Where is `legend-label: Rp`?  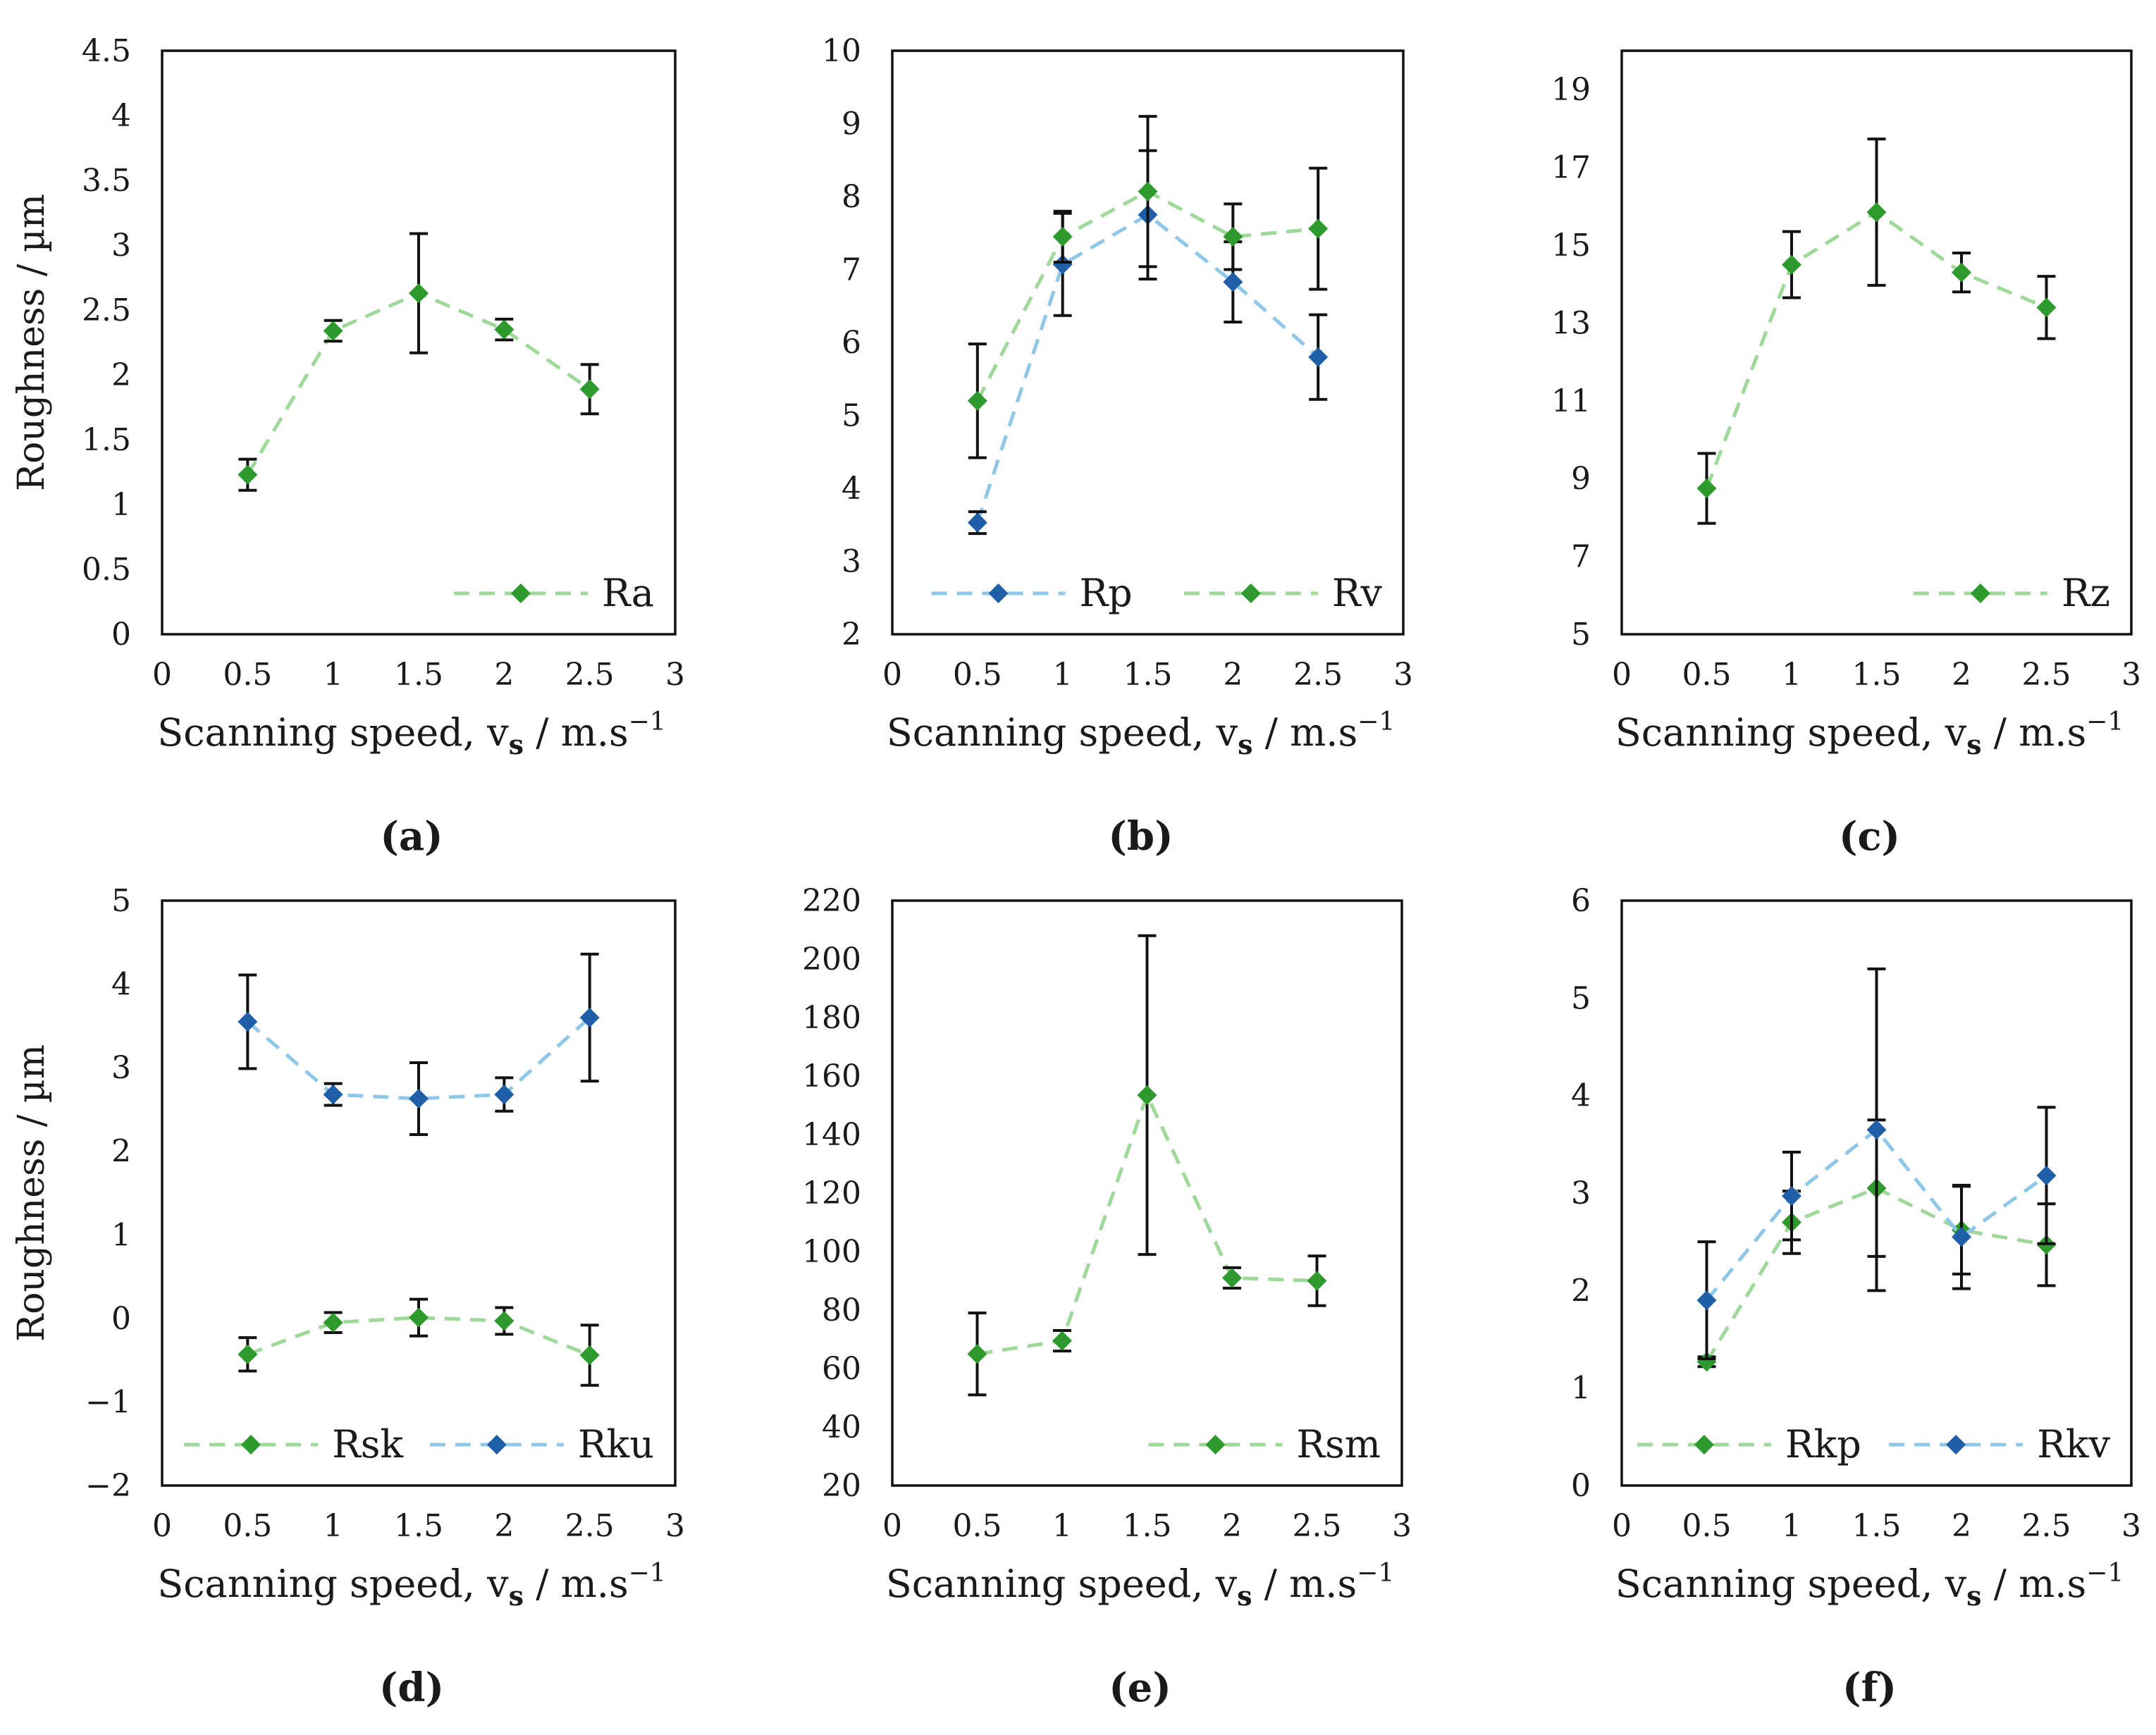
legend-label: Rp is located at coordinates (1106, 593).